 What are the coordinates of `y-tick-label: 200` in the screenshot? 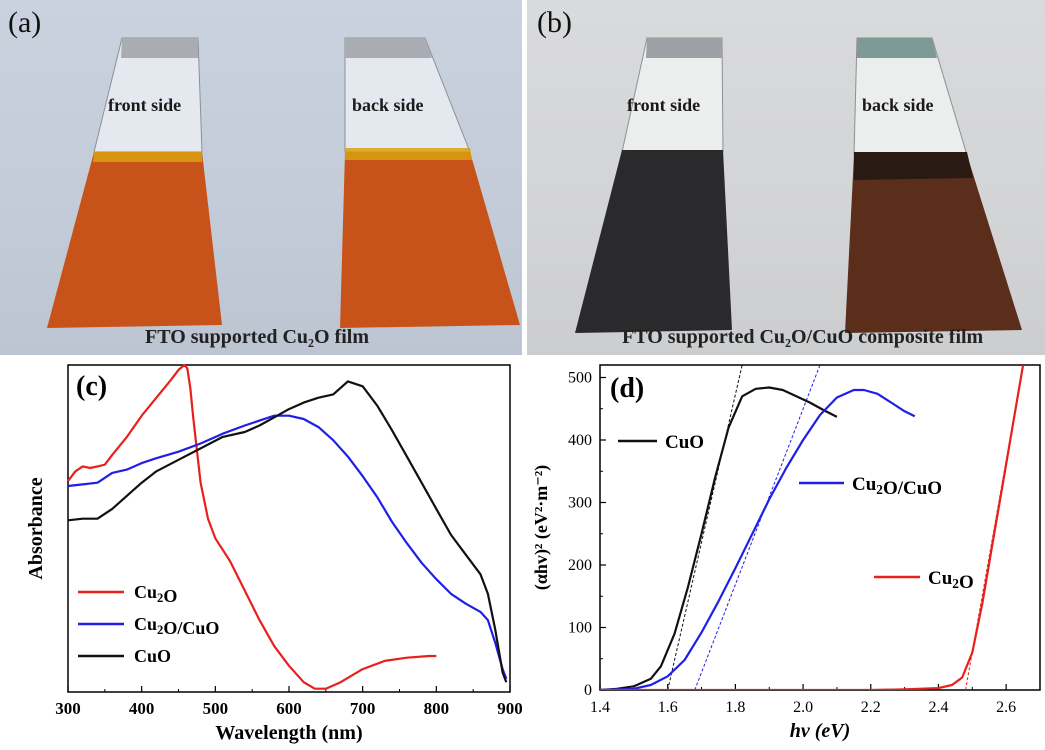 It's located at (580, 565).